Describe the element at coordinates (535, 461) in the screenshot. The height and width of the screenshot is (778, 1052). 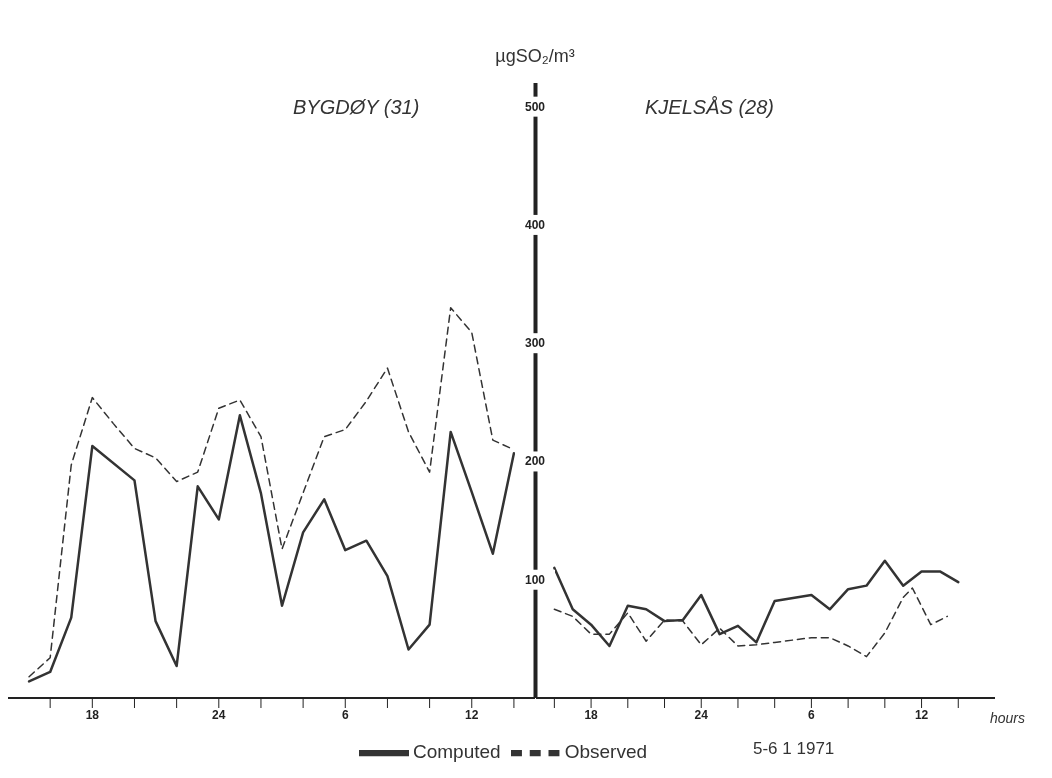
I see `y-tick-label: 200` at that location.